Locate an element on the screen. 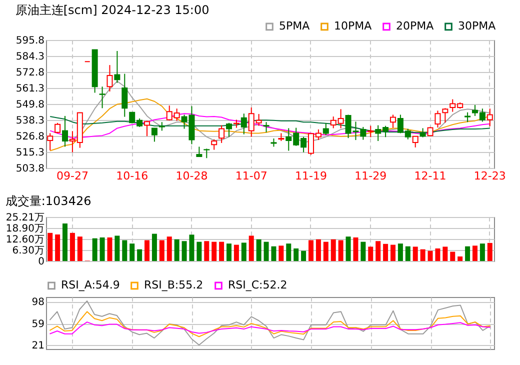 The image size is (520, 365). y-tick-label: 515.3 is located at coordinates (30, 153).